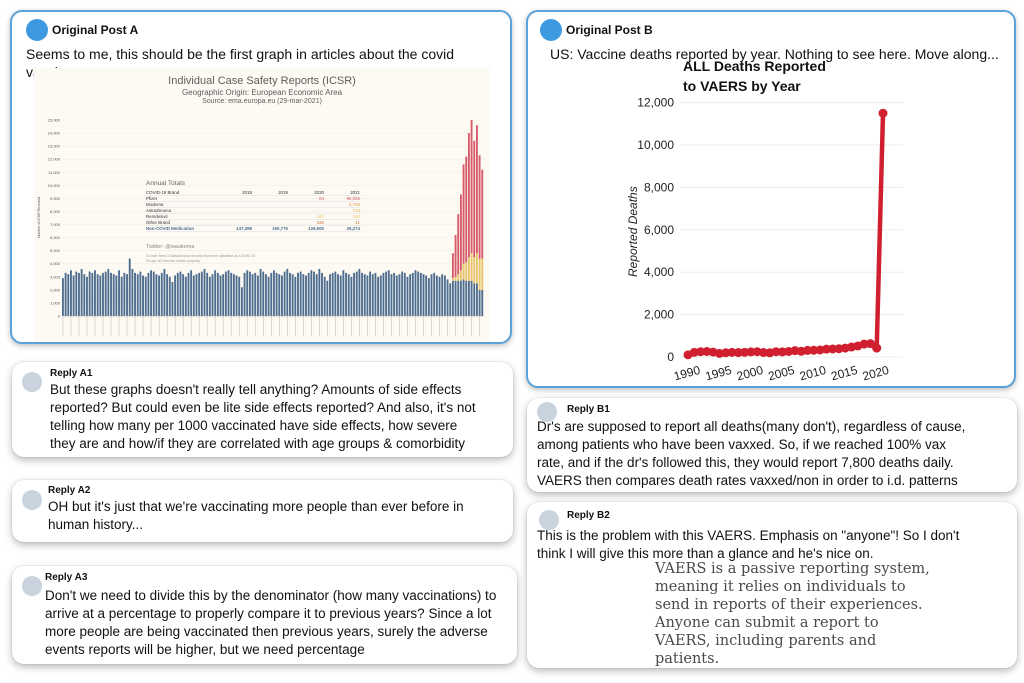 Image resolution: width=1024 pixels, height=683 pixels. I want to click on icsr-y-tick-label: 14,000, so click(54, 133).